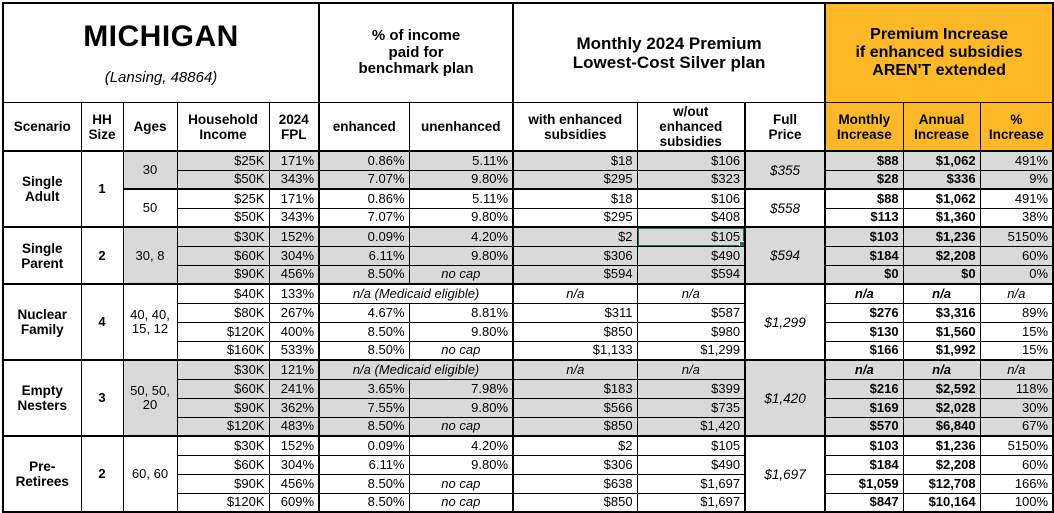 Image resolution: width=1054 pixels, height=513 pixels. What do you see at coordinates (941, 407) in the screenshot?
I see `annual-increase-cell: $2,028` at bounding box center [941, 407].